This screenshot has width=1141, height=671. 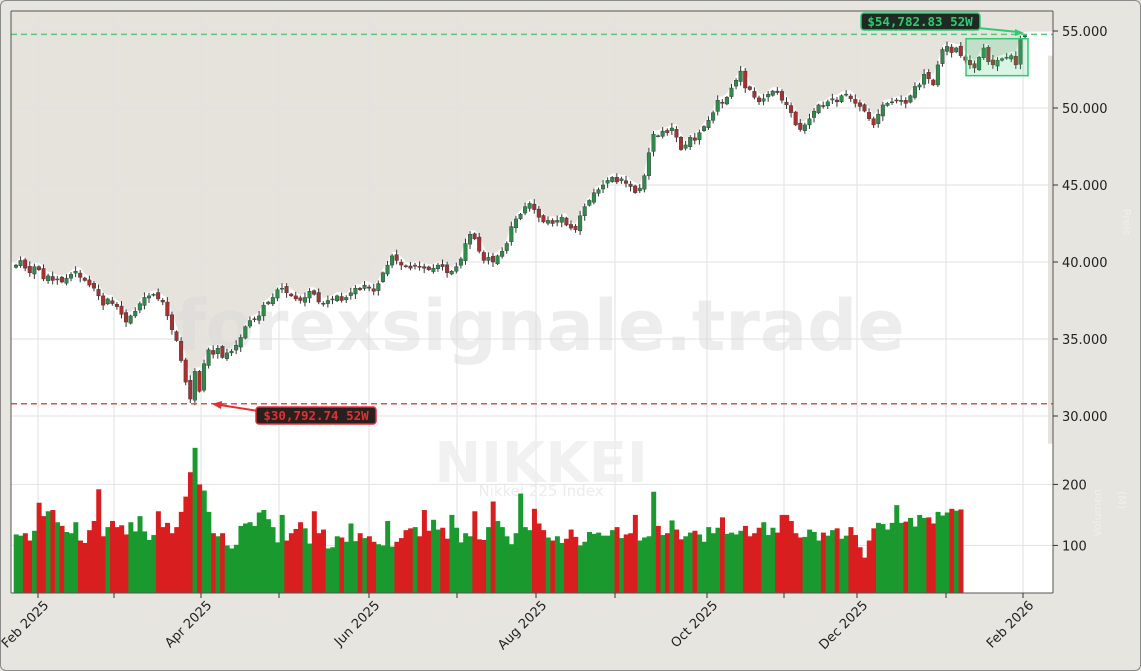 I want to click on price-tick-label: 50.000, so click(x=1085, y=109).